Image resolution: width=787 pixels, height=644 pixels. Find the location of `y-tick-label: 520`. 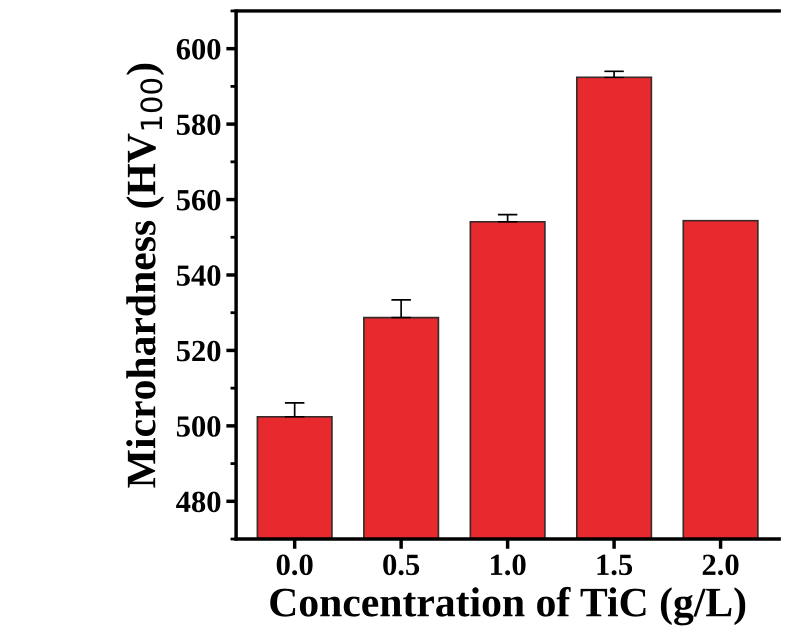

y-tick-label: 520 is located at coordinates (198, 351).